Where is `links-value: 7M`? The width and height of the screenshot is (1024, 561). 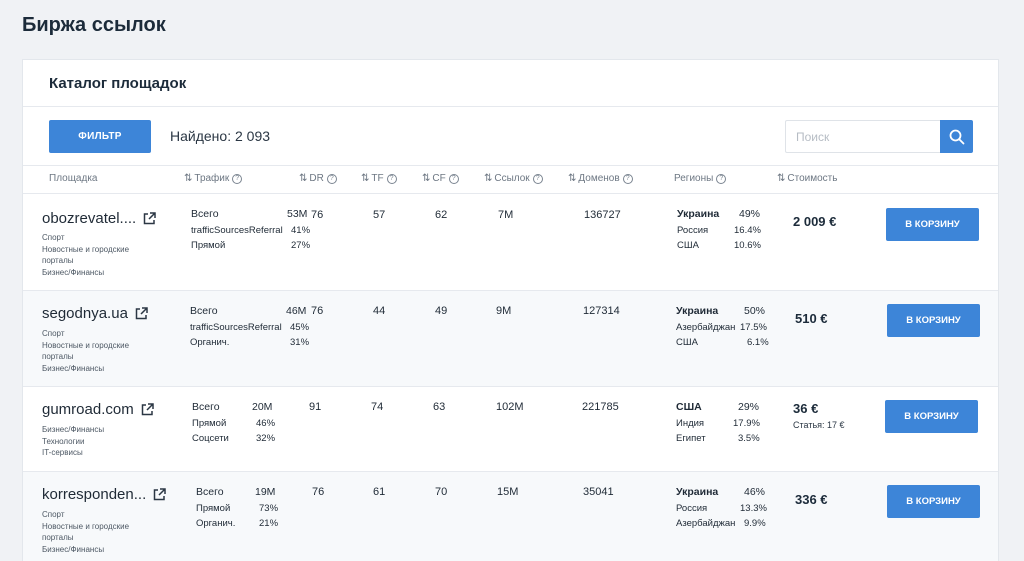 links-value: 7M is located at coordinates (506, 215).